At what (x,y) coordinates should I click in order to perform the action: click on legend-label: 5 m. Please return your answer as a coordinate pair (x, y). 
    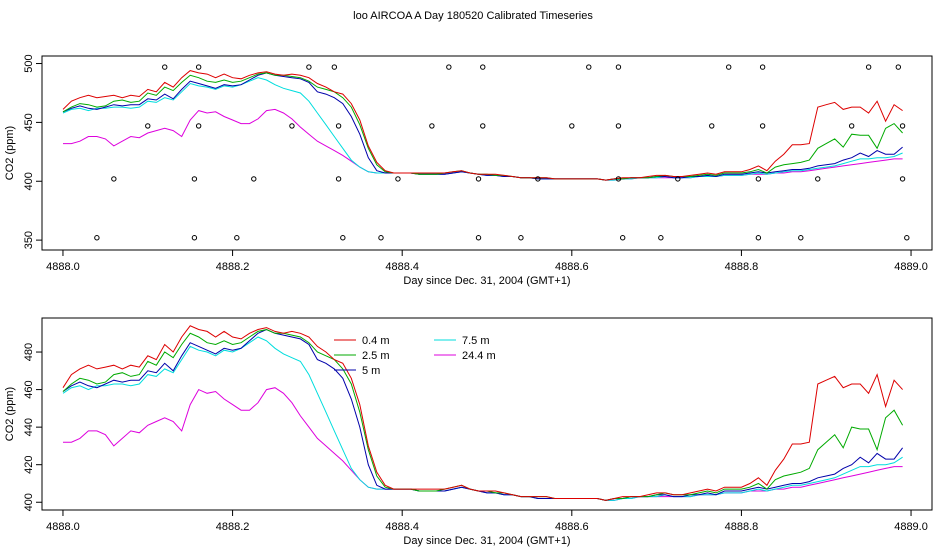
    Looking at the image, I should click on (371, 371).